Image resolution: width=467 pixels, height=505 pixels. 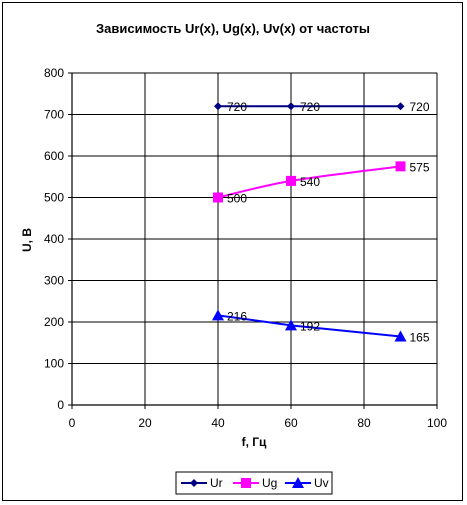 What do you see at coordinates (54, 281) in the screenshot?
I see `y-tick-label: 300` at bounding box center [54, 281].